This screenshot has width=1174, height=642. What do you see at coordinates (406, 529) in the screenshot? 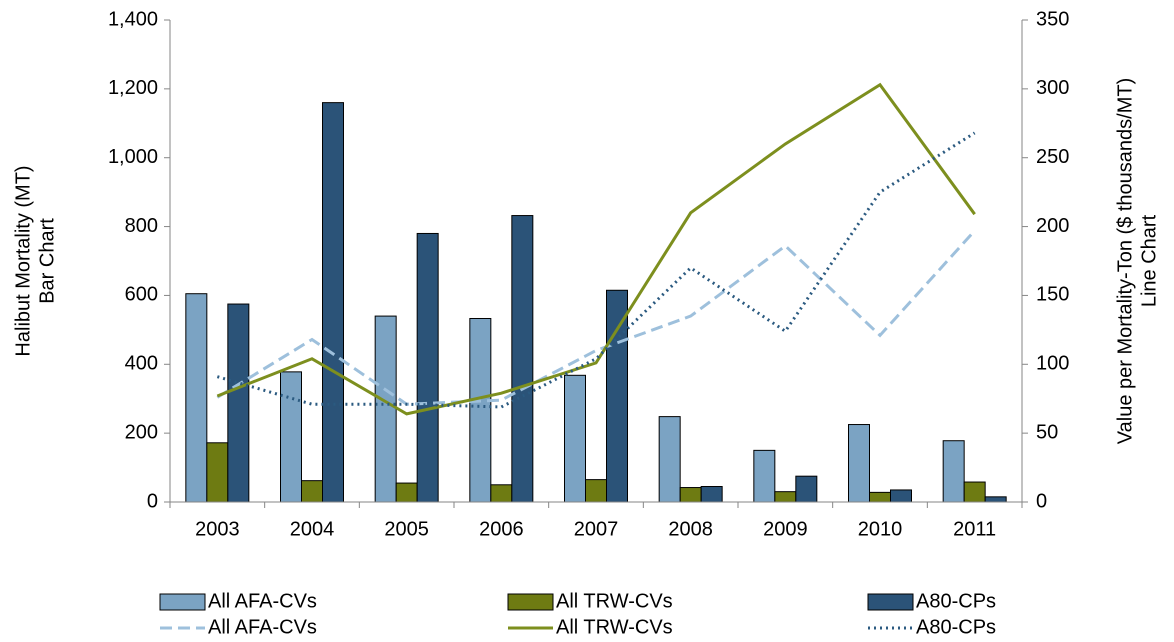
I see `x-tick-label: 2005` at bounding box center [406, 529].